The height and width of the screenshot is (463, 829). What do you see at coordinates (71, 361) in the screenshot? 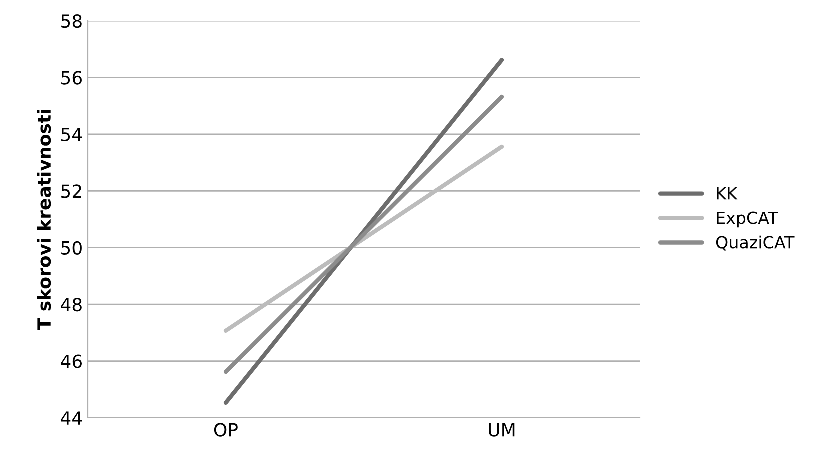
I see `y-tick-label: 46` at bounding box center [71, 361].